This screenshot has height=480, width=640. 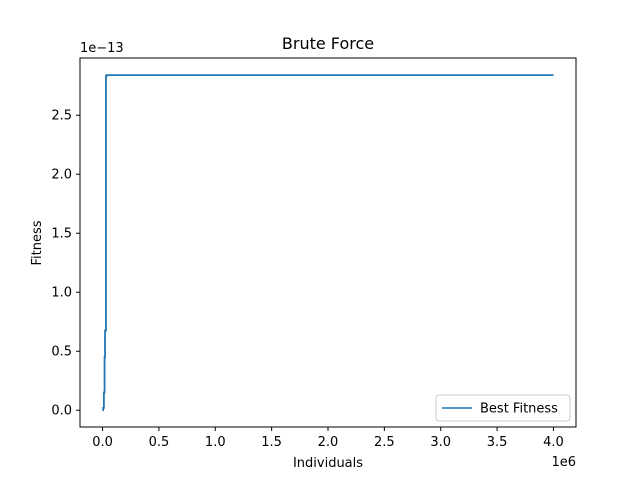 I want to click on x-tick-label: 3.5, so click(x=497, y=442).